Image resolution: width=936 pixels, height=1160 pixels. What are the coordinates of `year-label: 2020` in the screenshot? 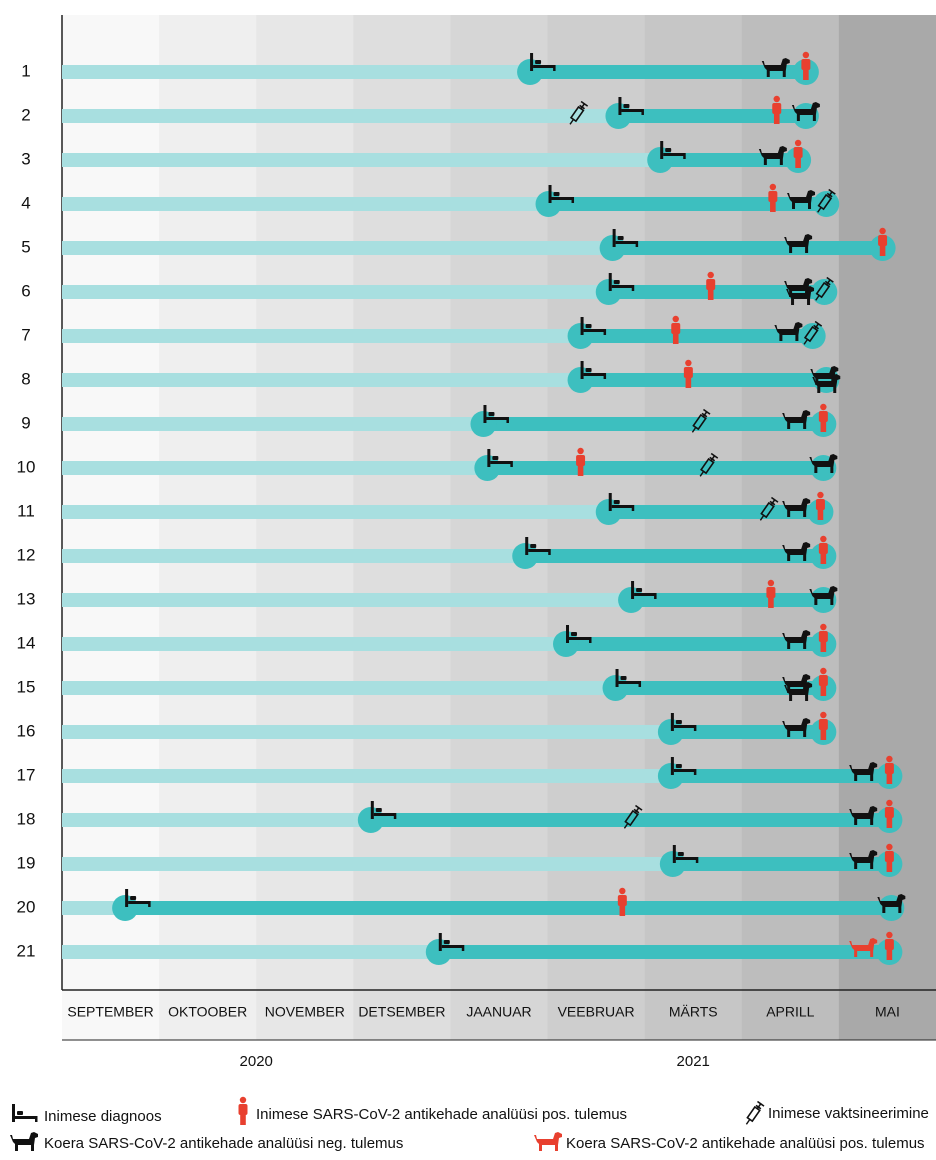 It's located at (256, 1061).